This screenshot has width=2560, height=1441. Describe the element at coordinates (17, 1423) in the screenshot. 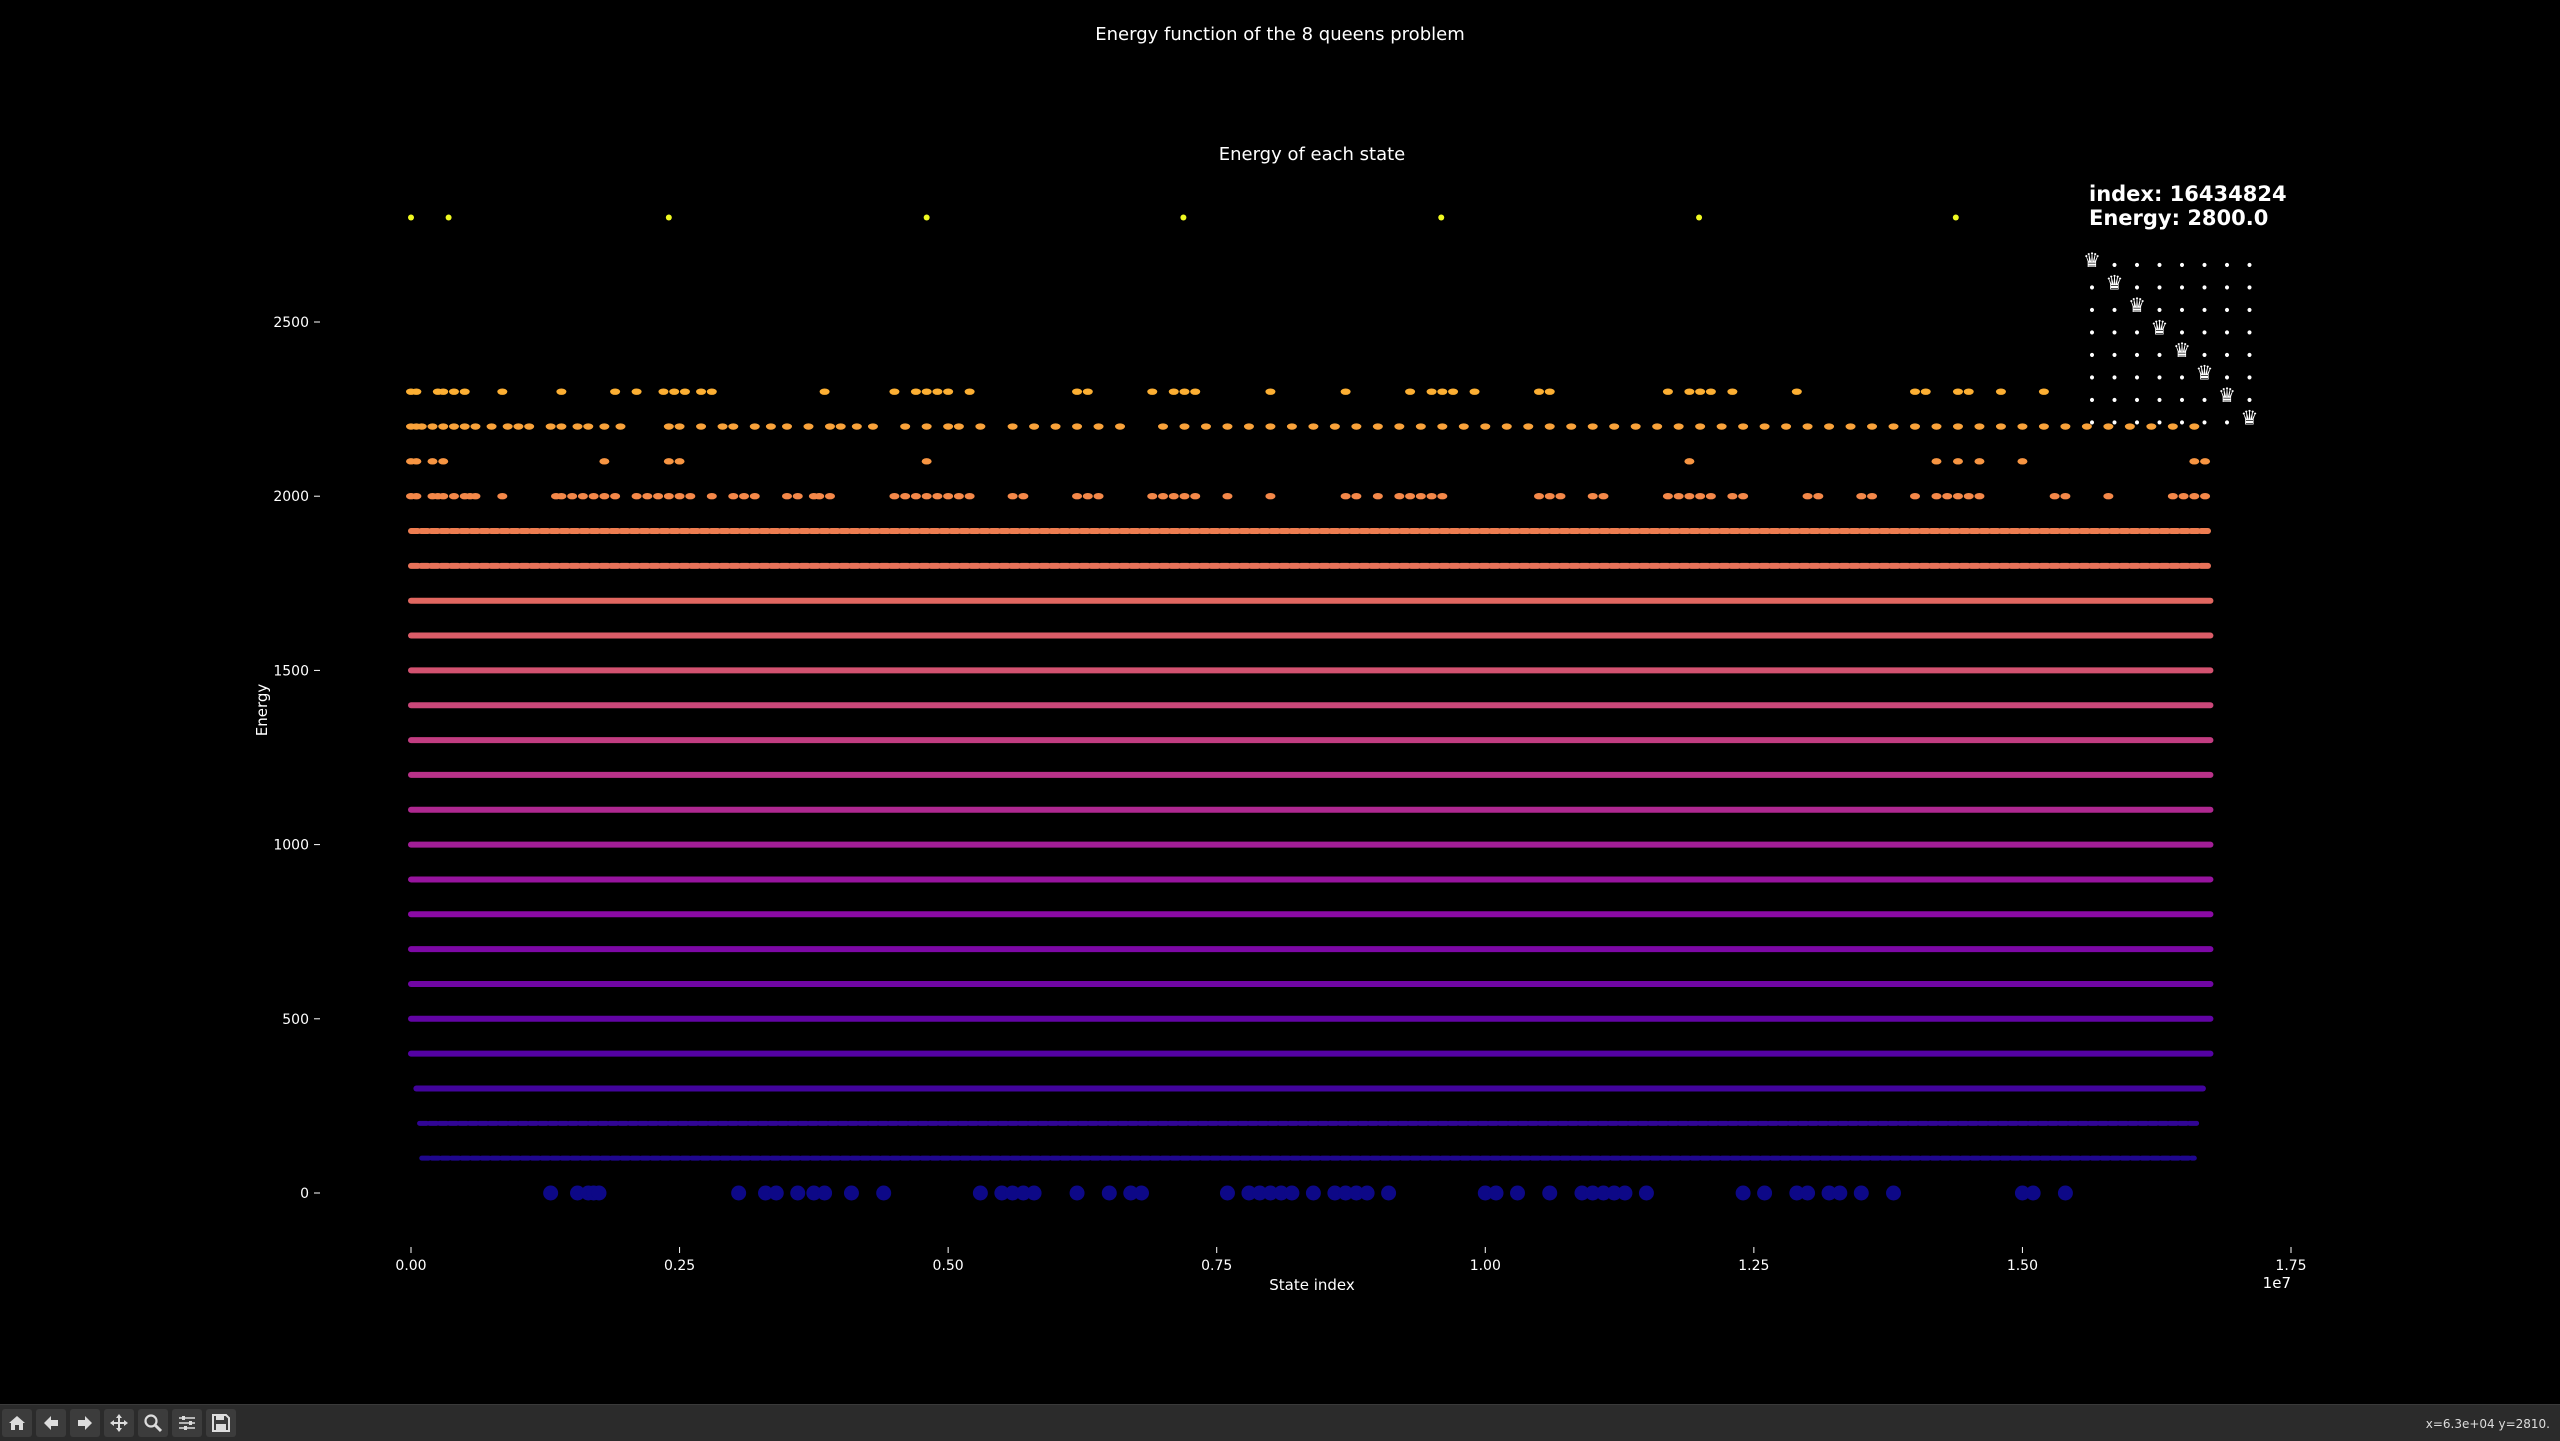

I see `home-button` at that location.